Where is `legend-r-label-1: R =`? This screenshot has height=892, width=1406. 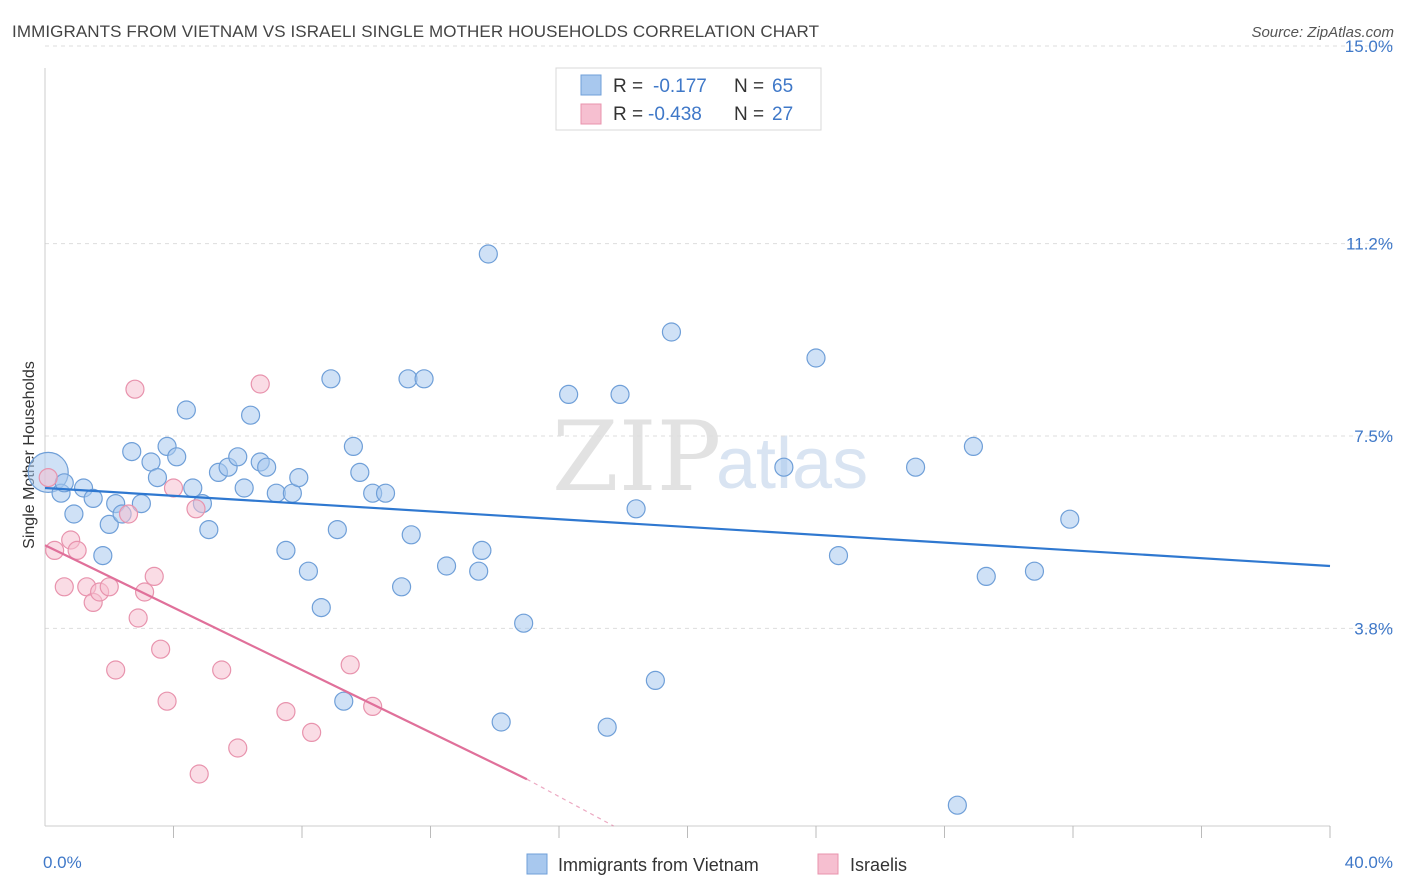
legend-r-label-1: R = is located at coordinates (628, 86).